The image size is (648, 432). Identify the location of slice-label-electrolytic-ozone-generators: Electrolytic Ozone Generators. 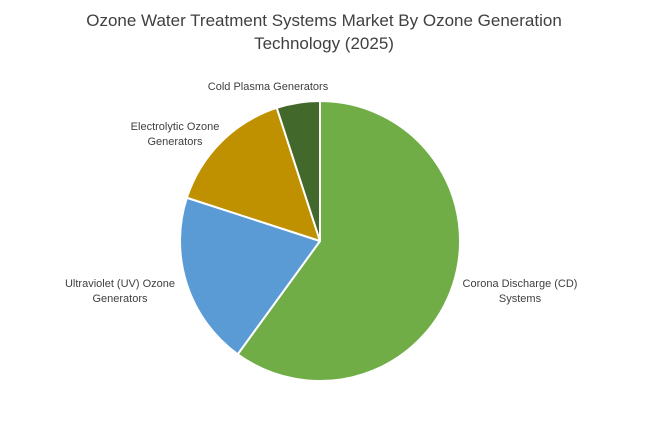
(175, 134).